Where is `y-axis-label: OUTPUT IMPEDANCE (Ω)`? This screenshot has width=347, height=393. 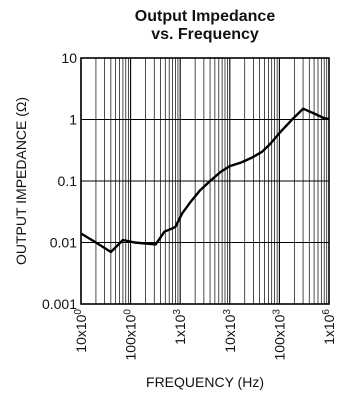
y-axis-label: OUTPUT IMPEDANCE (Ω) is located at coordinates (21, 181).